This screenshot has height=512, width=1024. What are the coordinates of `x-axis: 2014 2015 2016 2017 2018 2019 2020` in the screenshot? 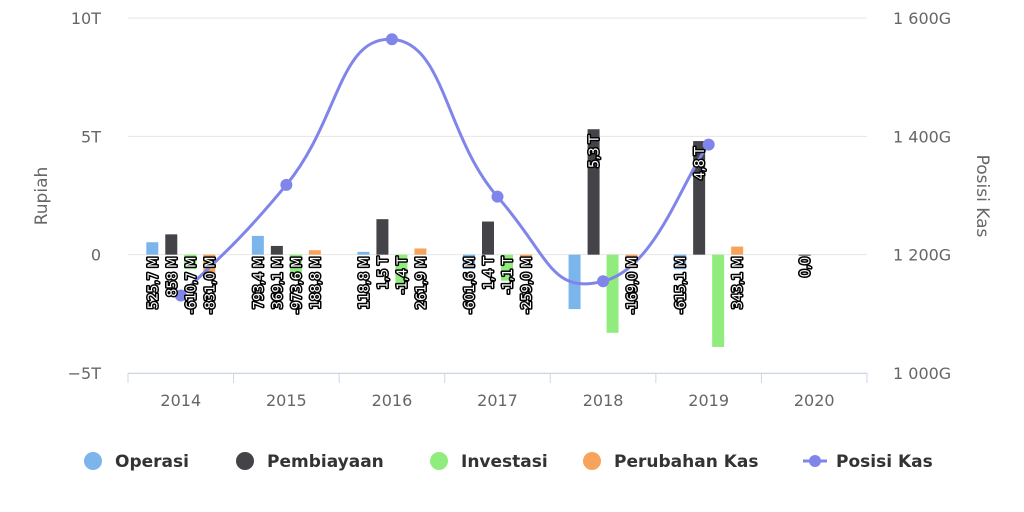 It's located at (497, 391).